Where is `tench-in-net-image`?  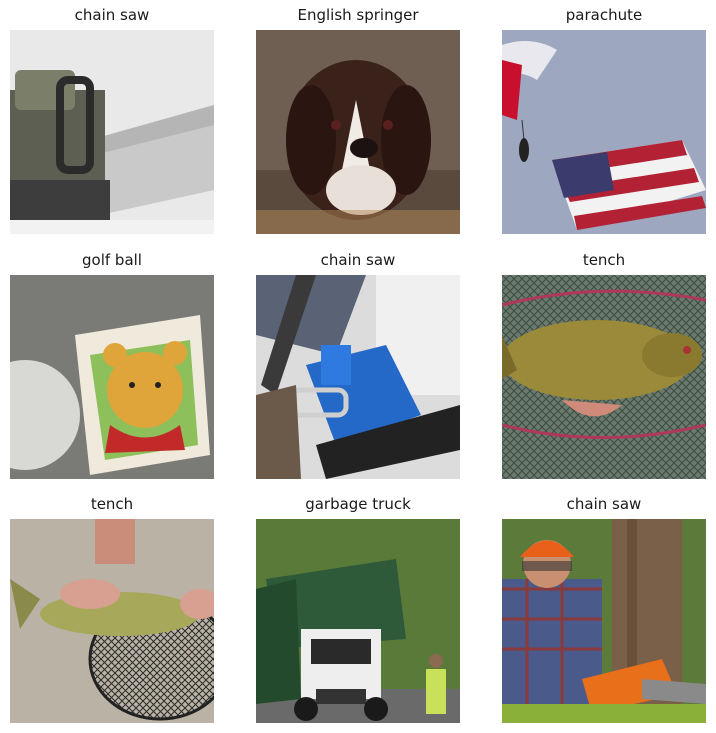 tench-in-net-image is located at coordinates (604, 377).